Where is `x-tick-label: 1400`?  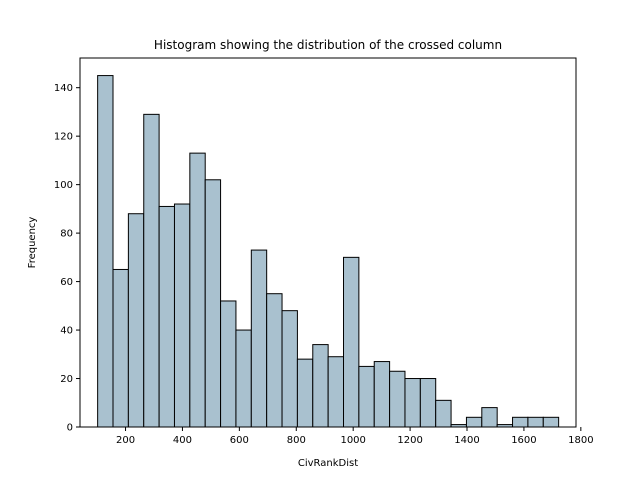 x-tick-label: 1400 is located at coordinates (466, 440).